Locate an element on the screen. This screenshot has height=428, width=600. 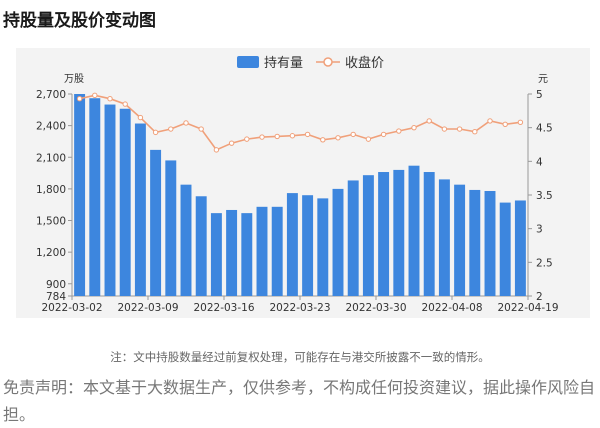
page-title: 持股量及股价变动图 is located at coordinates (79, 21).